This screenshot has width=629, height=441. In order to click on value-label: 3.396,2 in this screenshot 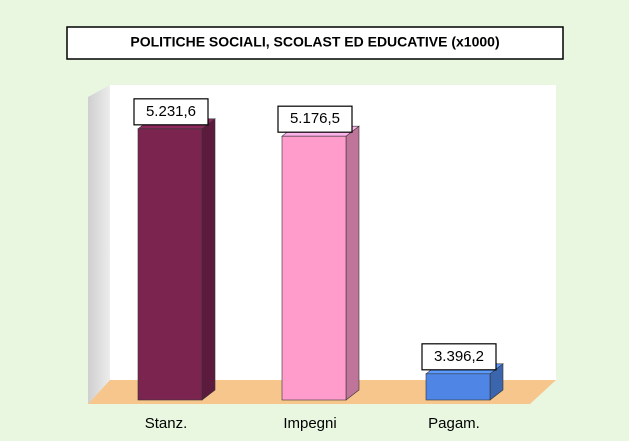, I will do `click(459, 356)`.